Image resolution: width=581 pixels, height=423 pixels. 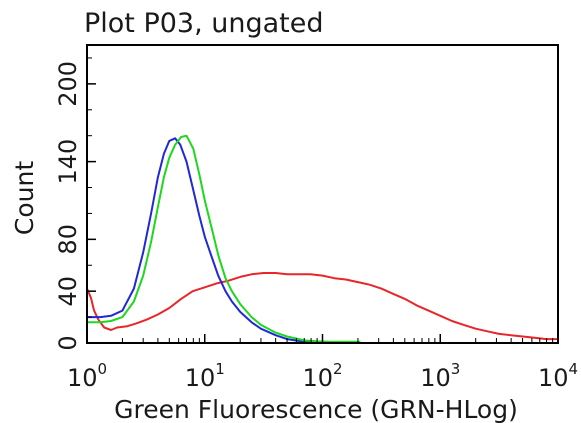 What do you see at coordinates (87, 376) in the screenshot?
I see `x-tick-label: 10⁰` at bounding box center [87, 376].